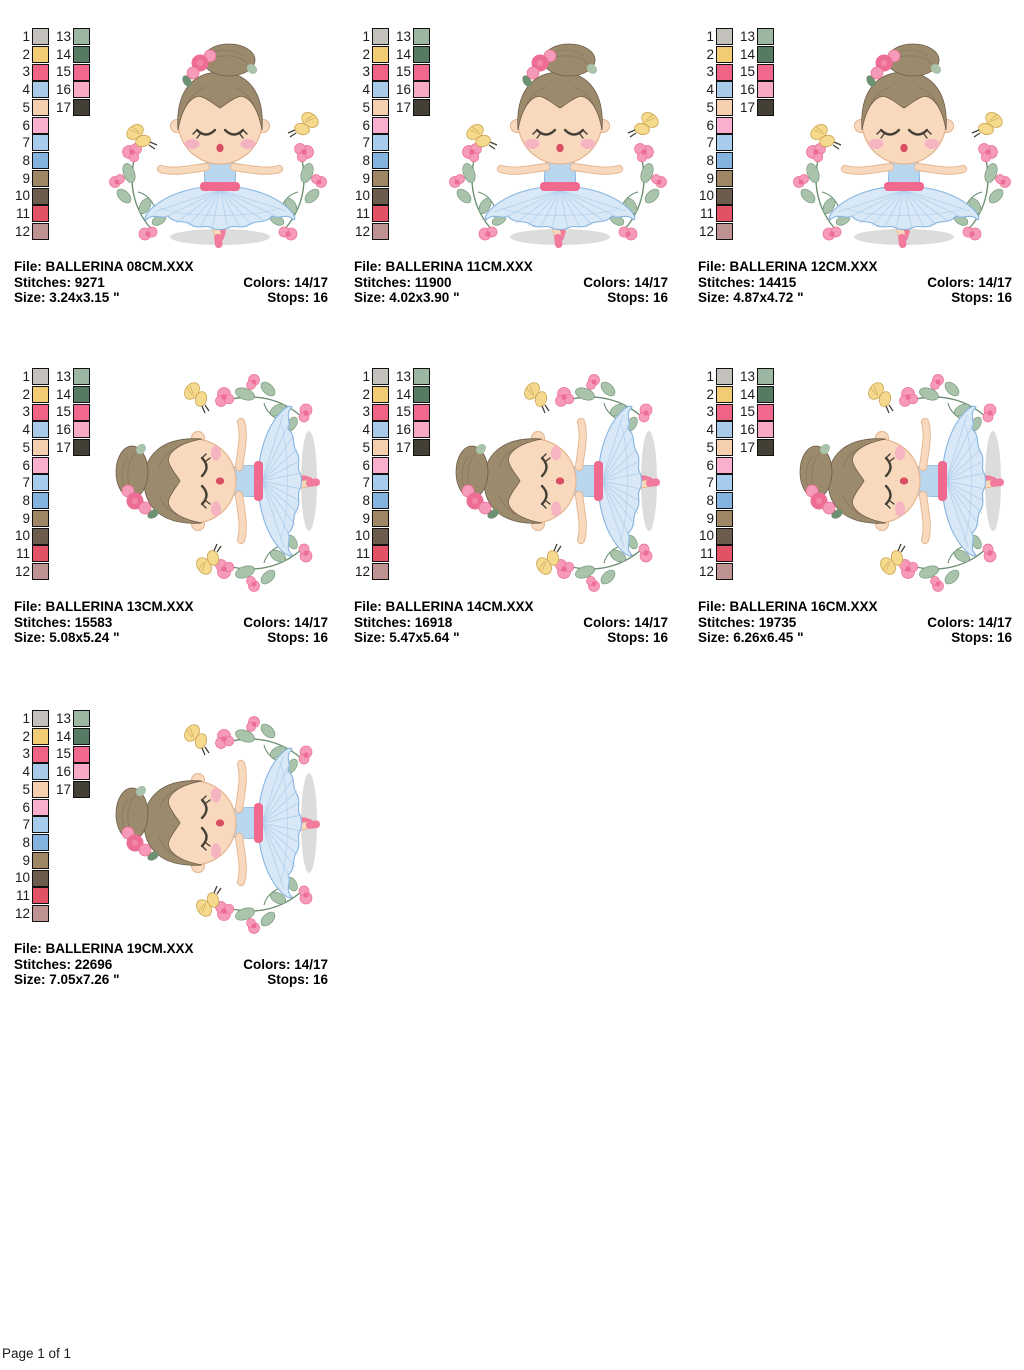 This screenshot has width=1024, height=1370. What do you see at coordinates (747, 54) in the screenshot?
I see `thread-number: 14` at bounding box center [747, 54].